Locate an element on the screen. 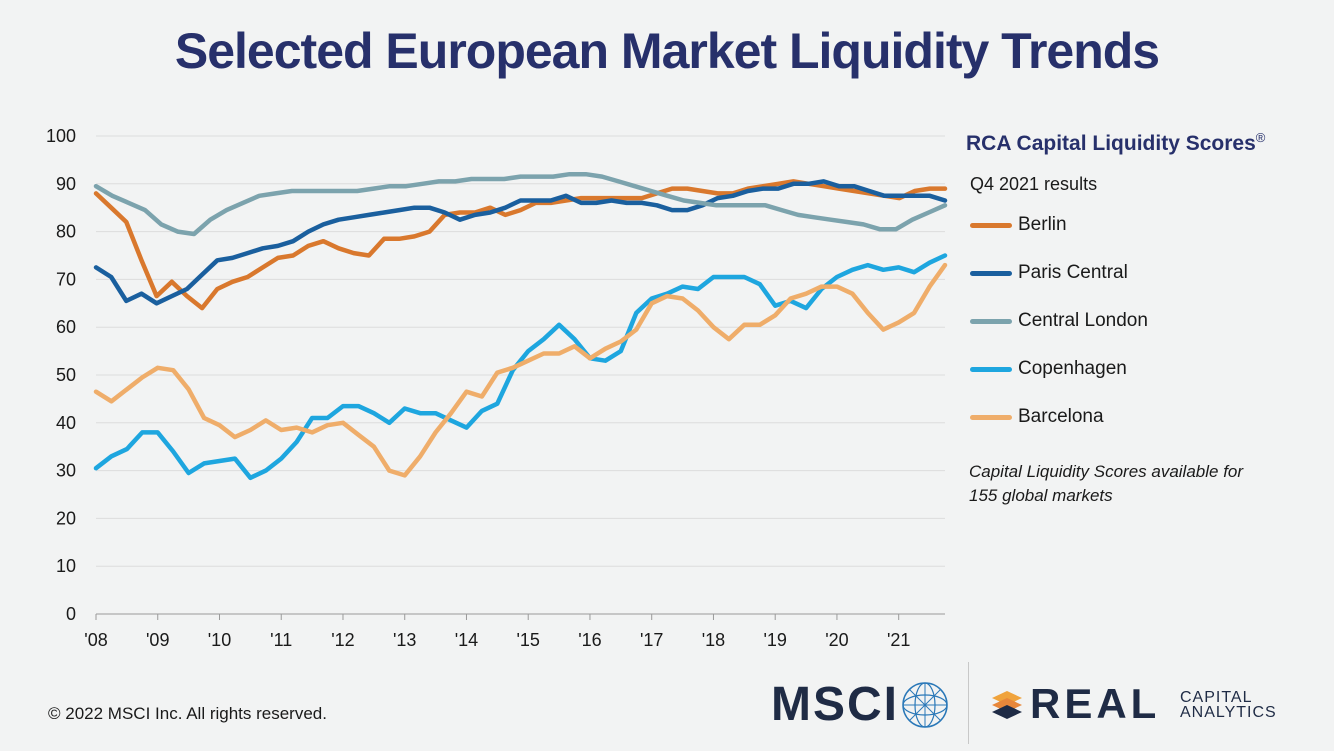  legend-item-berlin: Berlin is located at coordinates (1018, 225).